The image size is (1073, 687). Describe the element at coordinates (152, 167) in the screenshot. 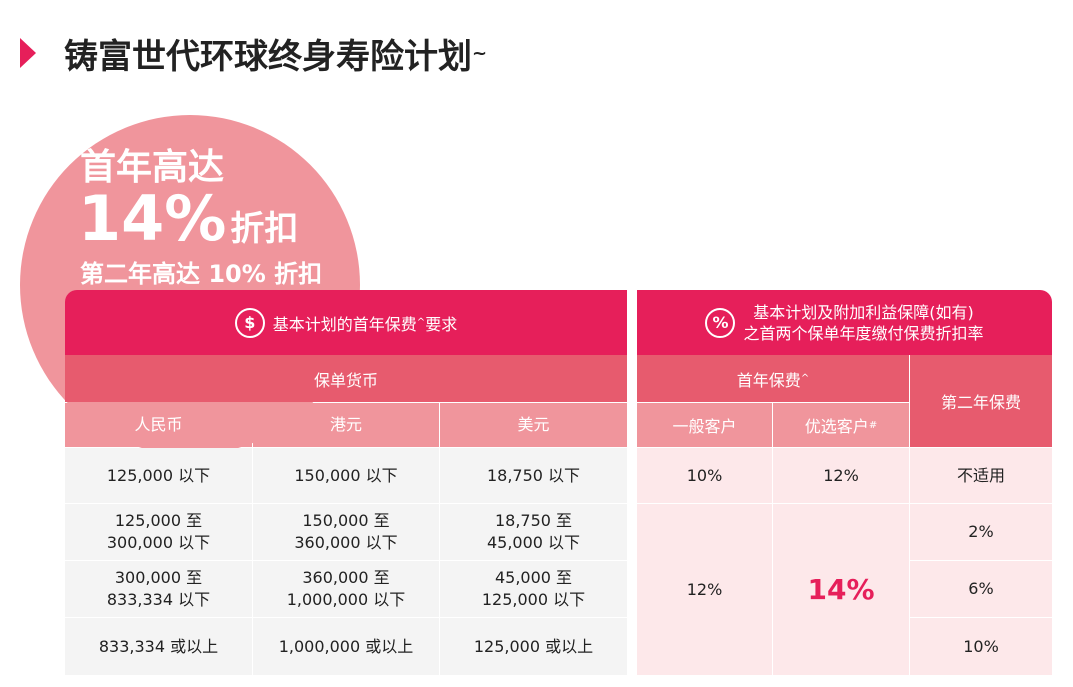

I see `badge-line1: 首年高达` at that location.